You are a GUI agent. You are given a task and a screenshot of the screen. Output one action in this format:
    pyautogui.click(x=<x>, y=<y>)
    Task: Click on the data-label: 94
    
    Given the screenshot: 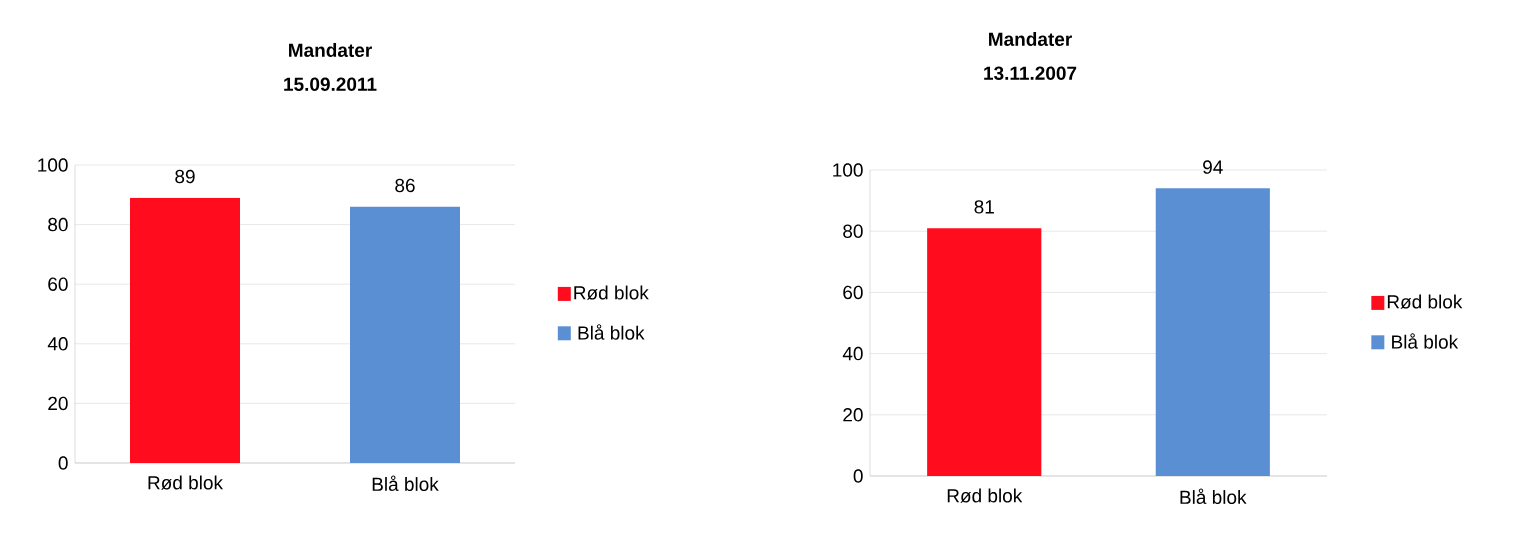 What is the action you would take?
    pyautogui.click(x=1213, y=167)
    